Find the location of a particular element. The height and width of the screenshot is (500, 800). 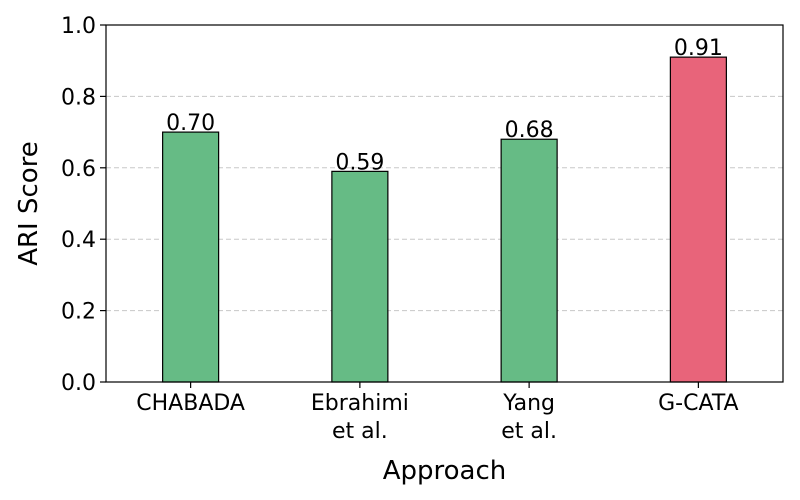

bar-value-label: 0.59 is located at coordinates (359, 162).